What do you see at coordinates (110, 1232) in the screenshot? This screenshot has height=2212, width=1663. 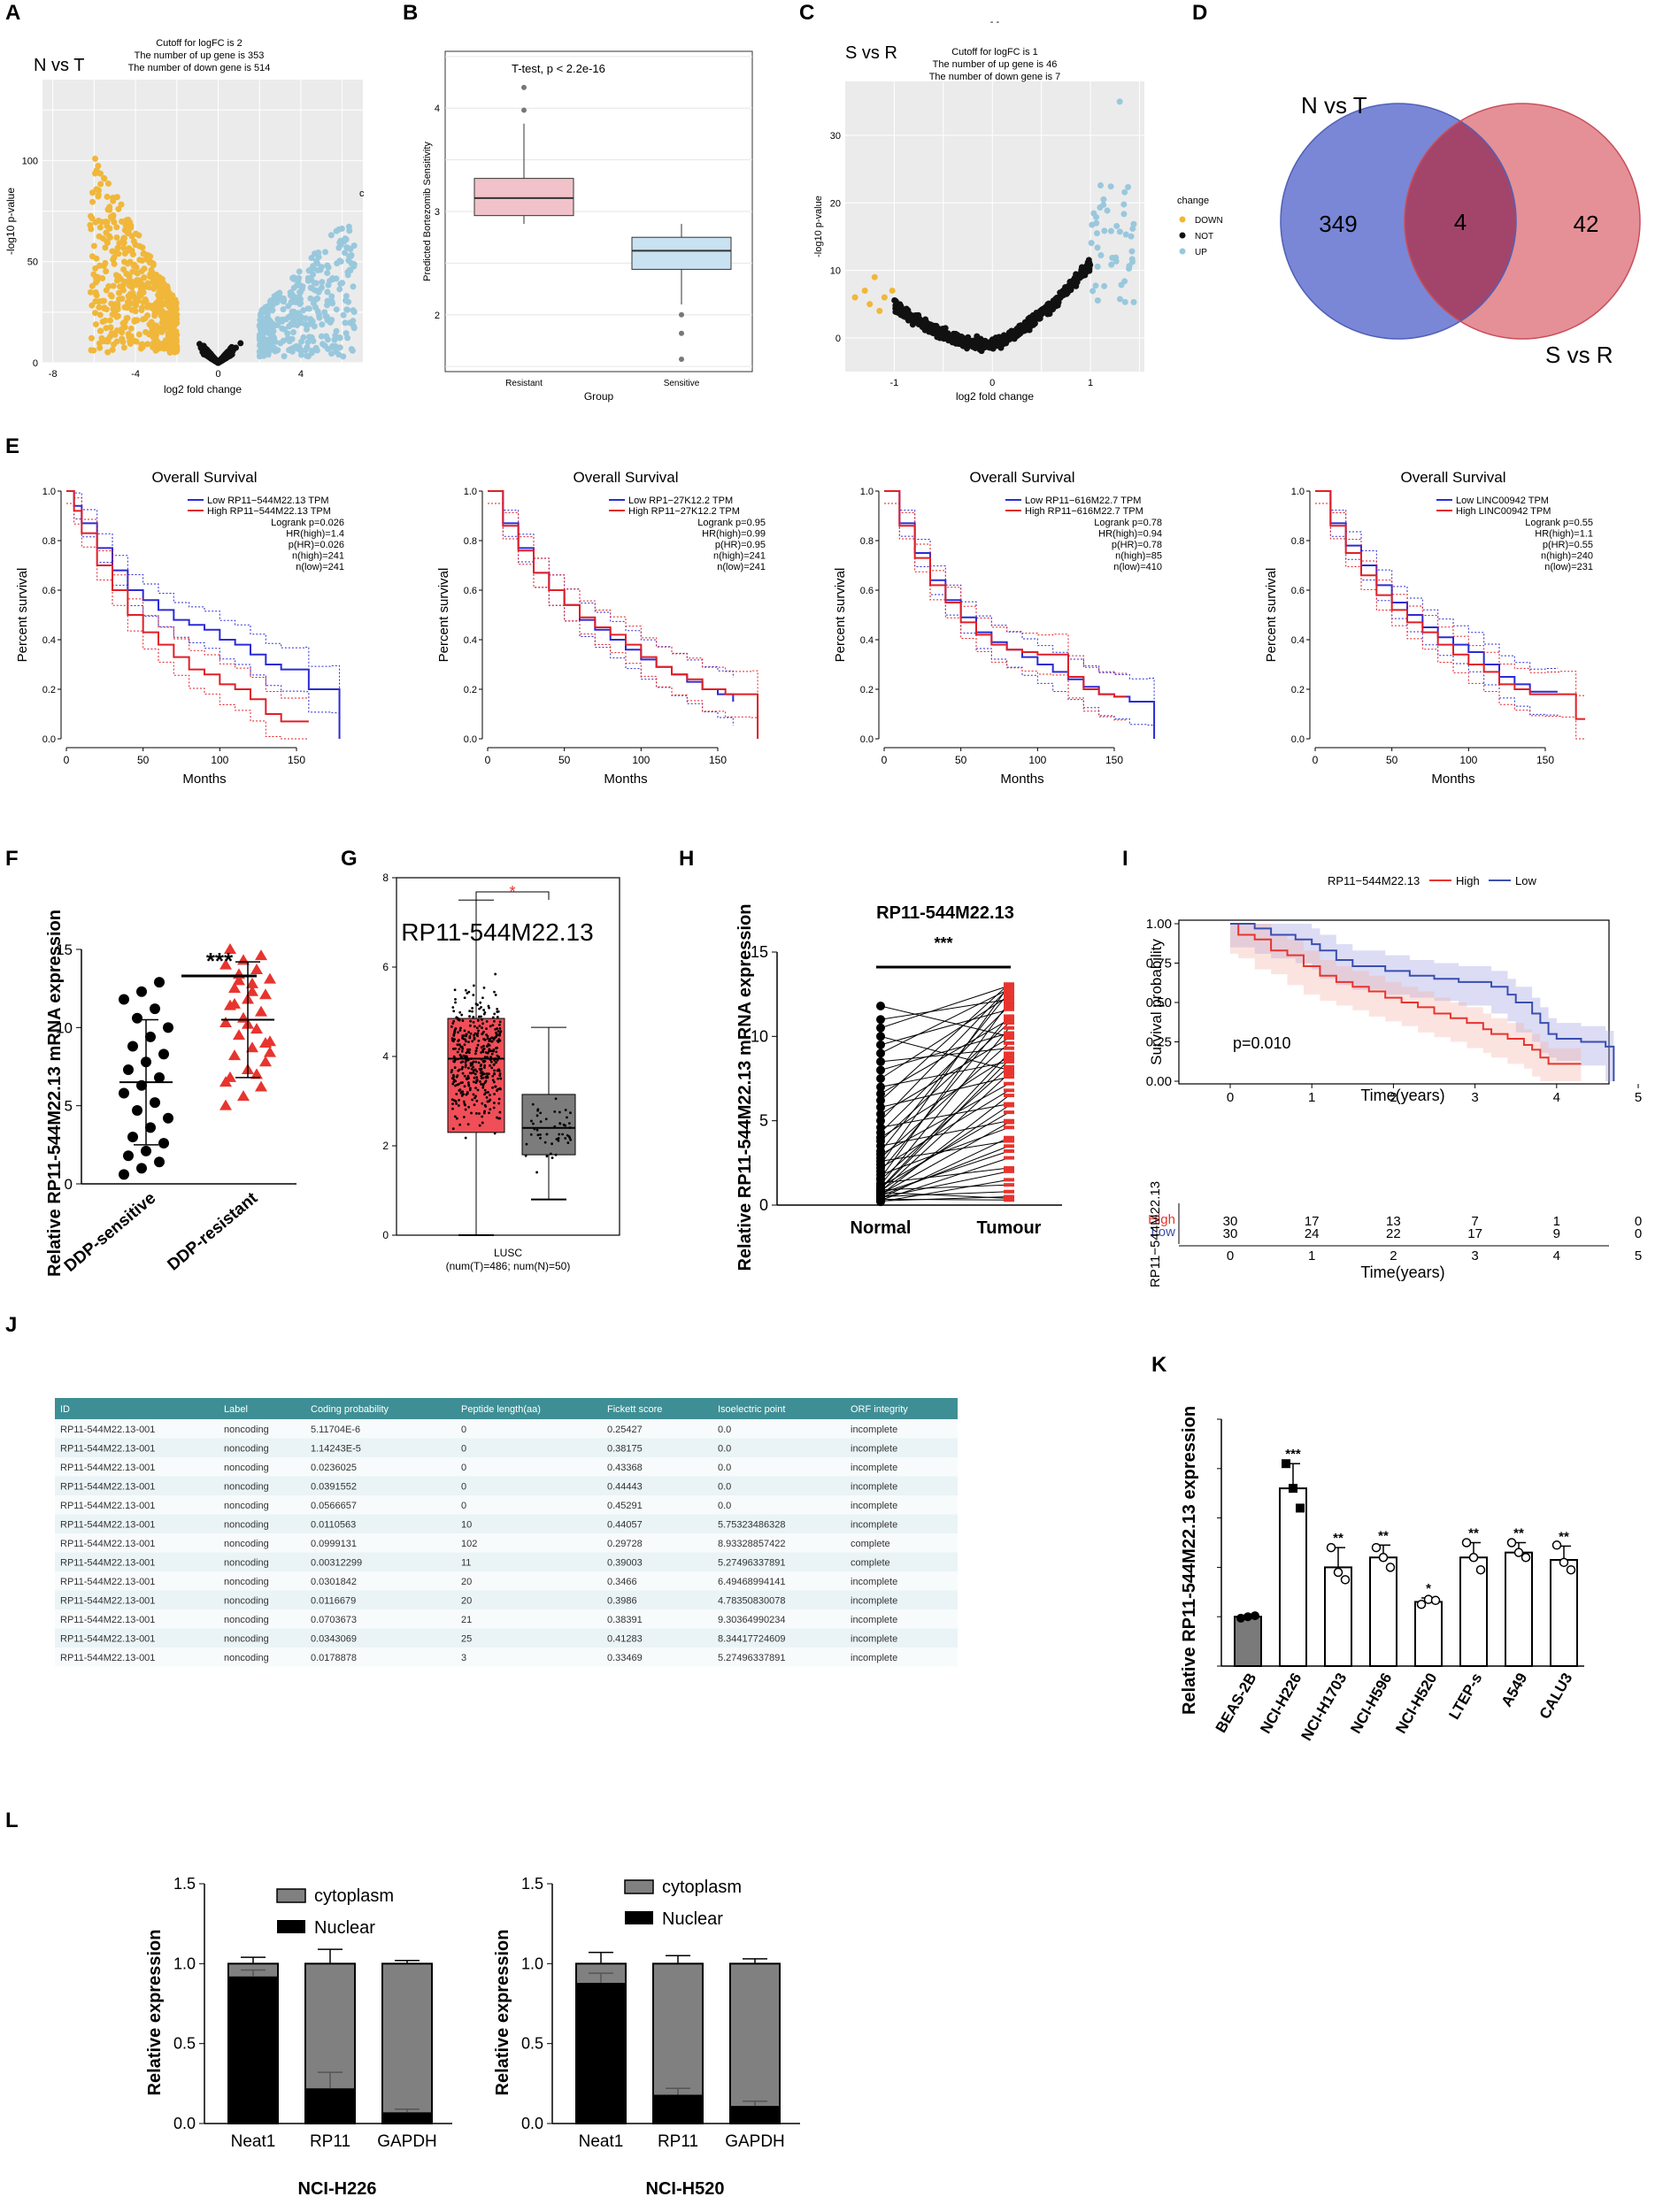 I see `x-tick-label: DDP-sensitive` at bounding box center [110, 1232].